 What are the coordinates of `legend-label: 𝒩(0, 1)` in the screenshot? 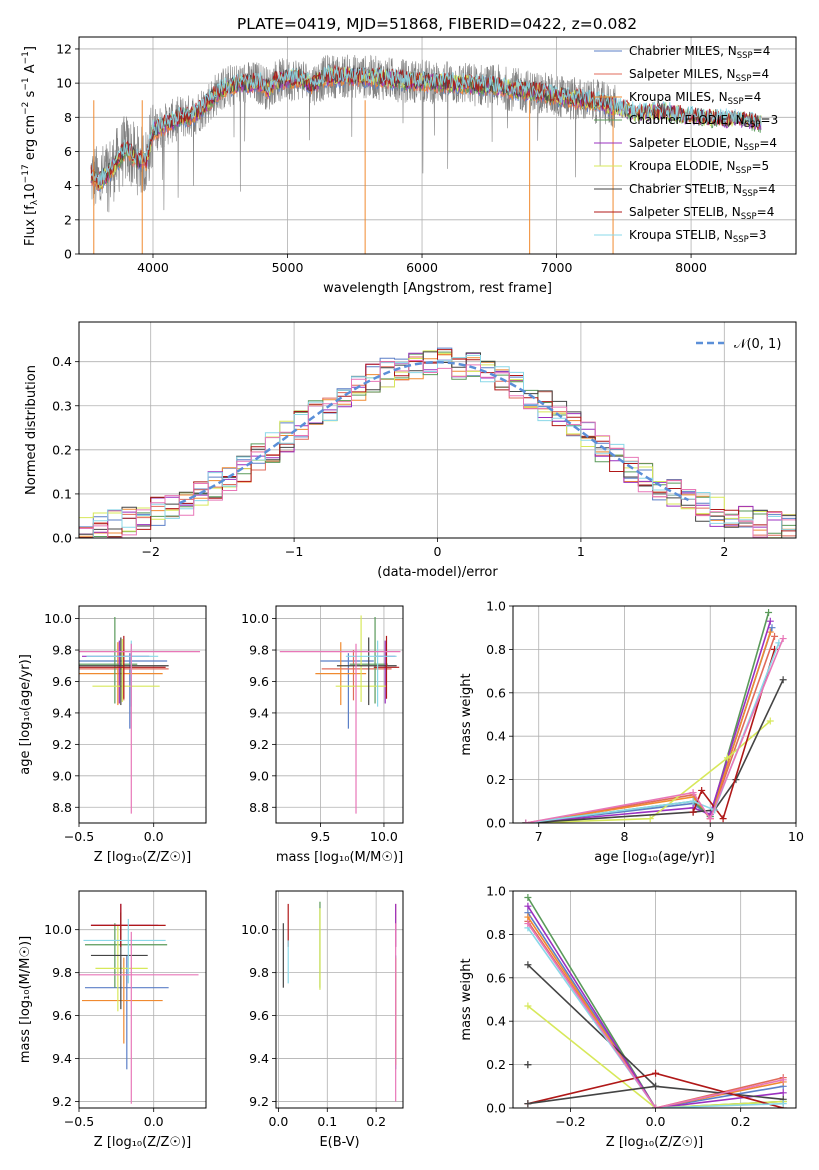 It's located at (757, 344).